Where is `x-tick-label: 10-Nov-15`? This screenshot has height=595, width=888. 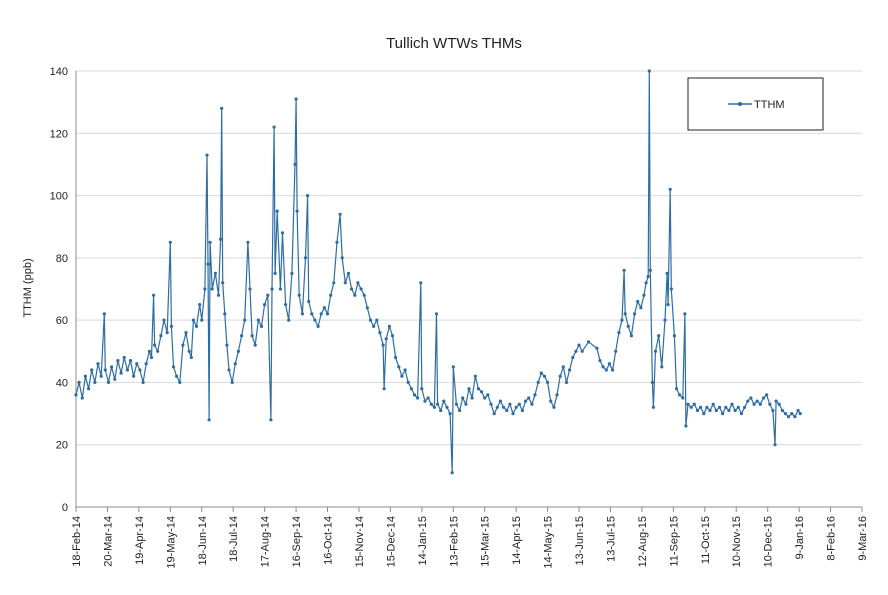
x-tick-label: 10-Nov-15 is located at coordinates (737, 541).